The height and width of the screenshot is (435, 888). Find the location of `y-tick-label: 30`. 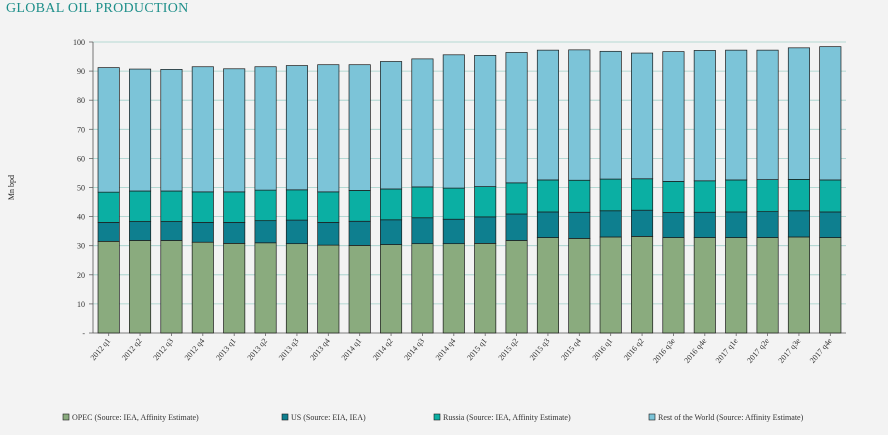

y-tick-label: 30 is located at coordinates (81, 246).